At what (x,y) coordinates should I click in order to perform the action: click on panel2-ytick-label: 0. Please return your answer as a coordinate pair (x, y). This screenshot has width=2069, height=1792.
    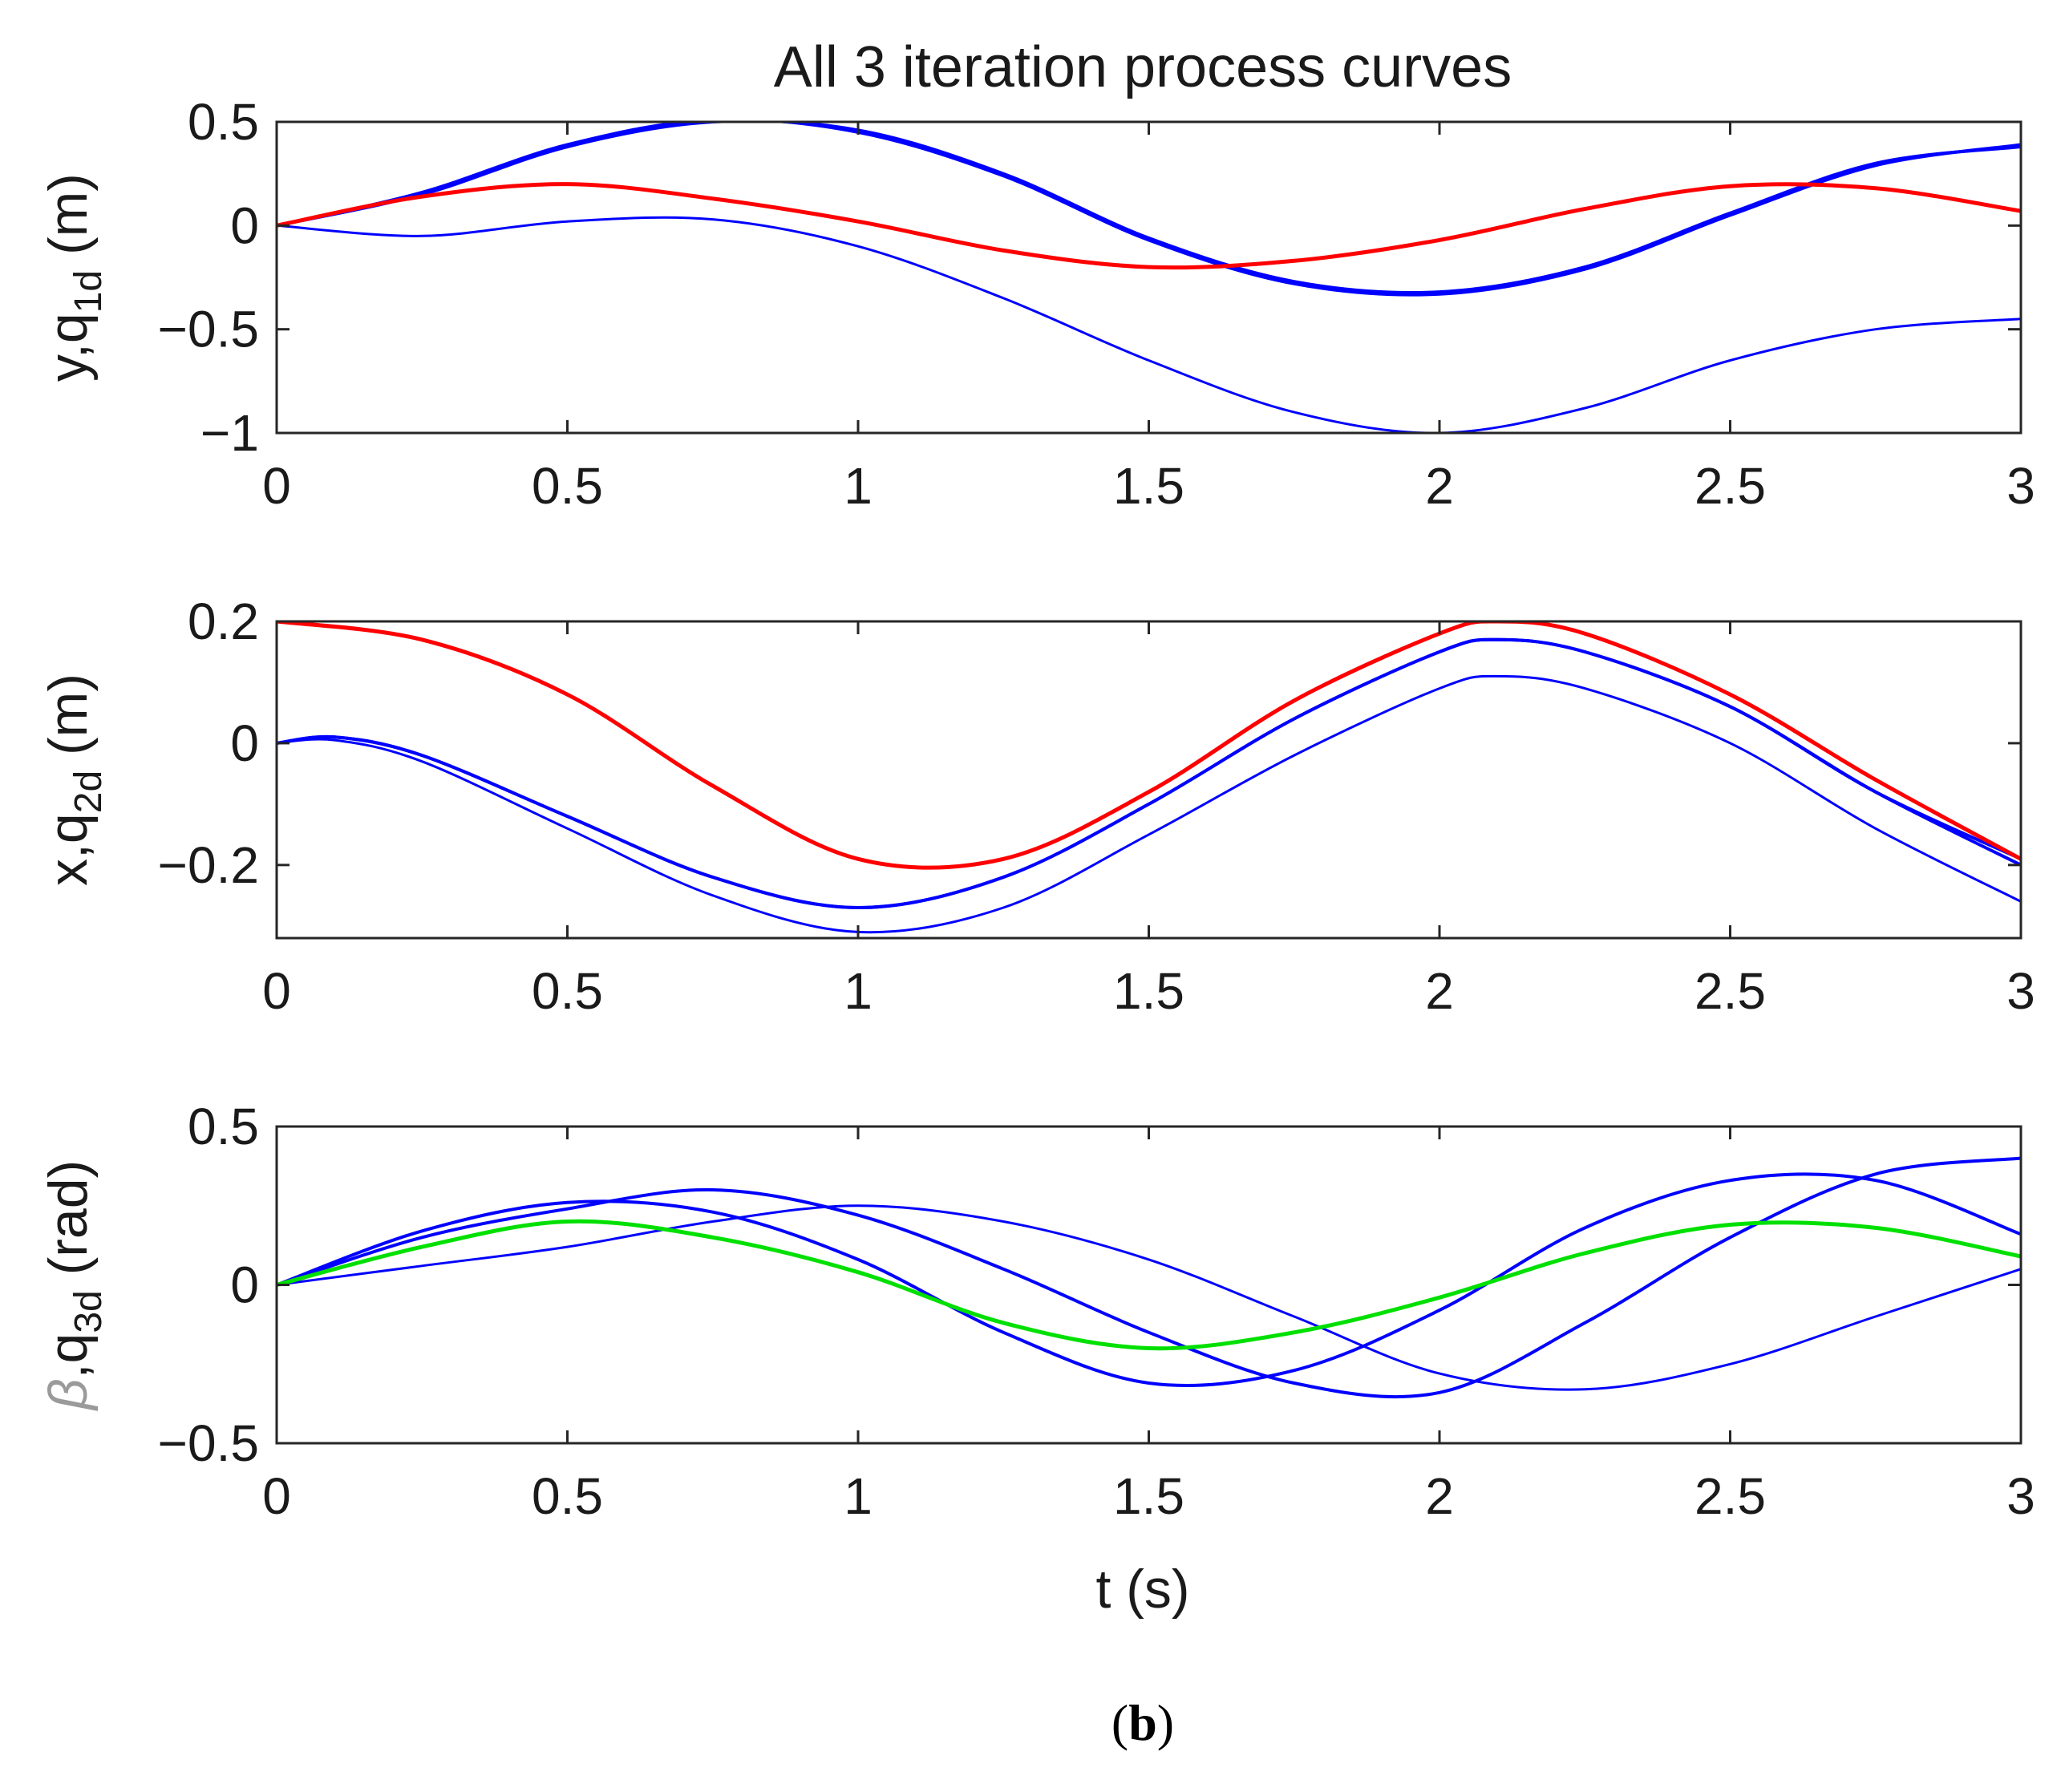
    Looking at the image, I should click on (245, 743).